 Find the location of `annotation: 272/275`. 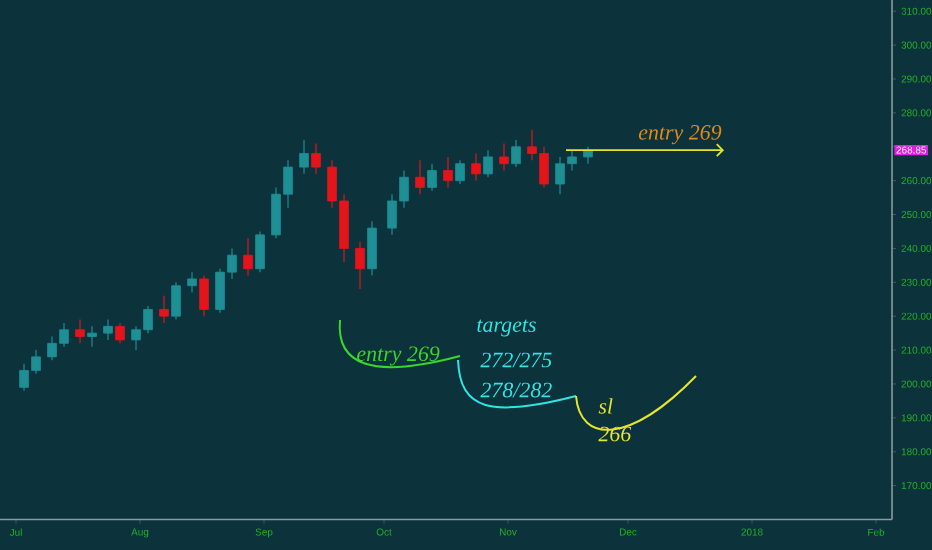

annotation: 272/275 is located at coordinates (516, 360).